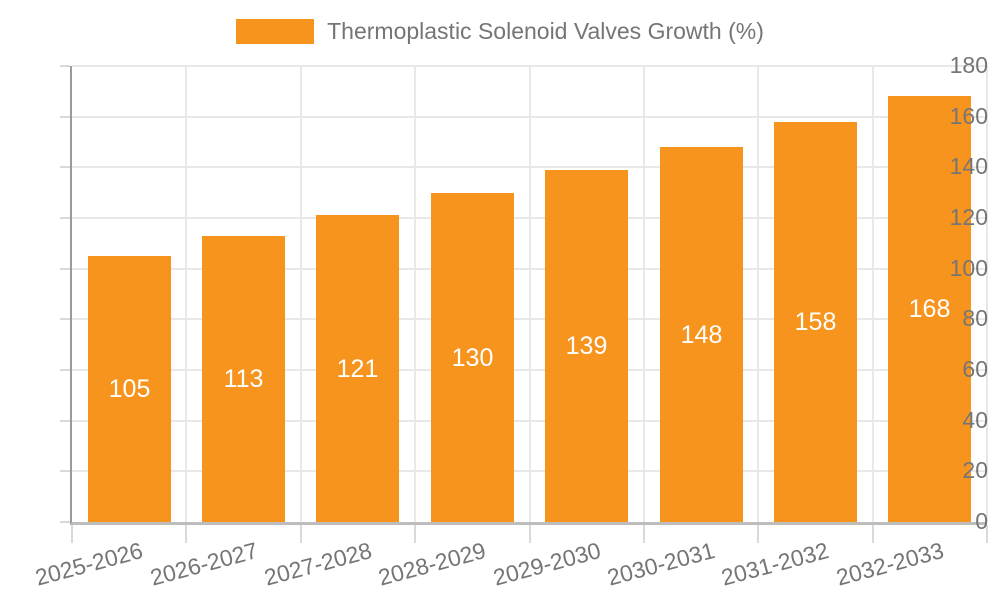 This screenshot has height=600, width=1000. I want to click on bar-value-label: 158, so click(815, 322).